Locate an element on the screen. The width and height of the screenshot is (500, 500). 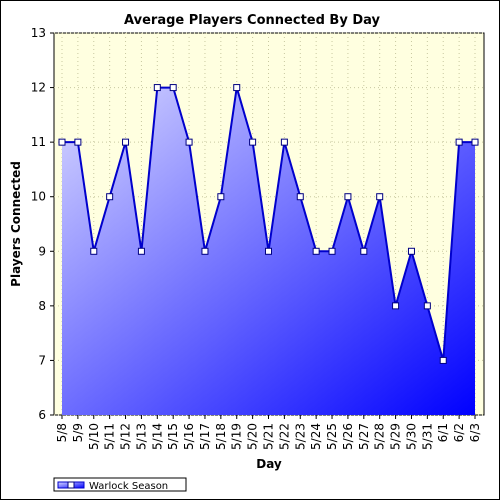
y-tick-label: 10 is located at coordinates (38, 197).